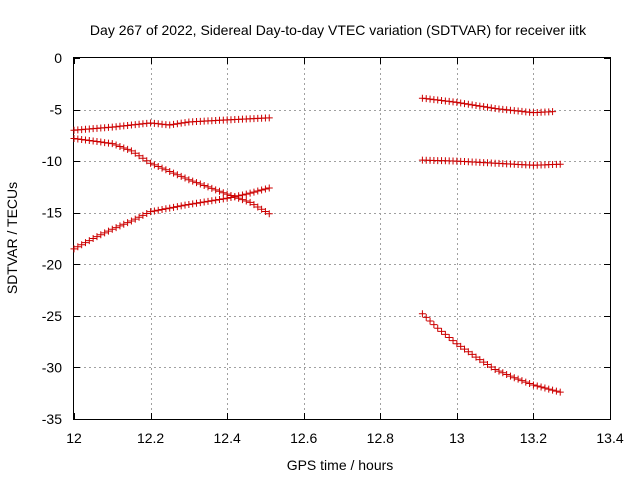 The image size is (640, 480). What do you see at coordinates (533, 438) in the screenshot?
I see `x-tick-label: 13.2` at bounding box center [533, 438].